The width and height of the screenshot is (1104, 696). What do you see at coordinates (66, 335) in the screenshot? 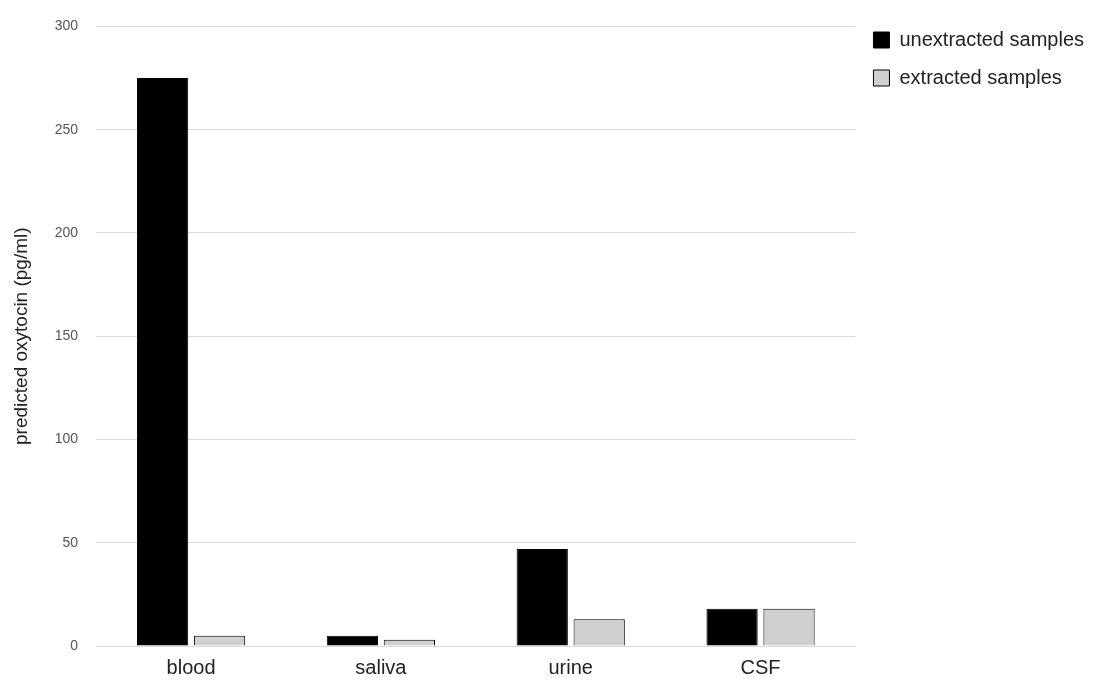
I see `y-tick-label: 150` at bounding box center [66, 335].